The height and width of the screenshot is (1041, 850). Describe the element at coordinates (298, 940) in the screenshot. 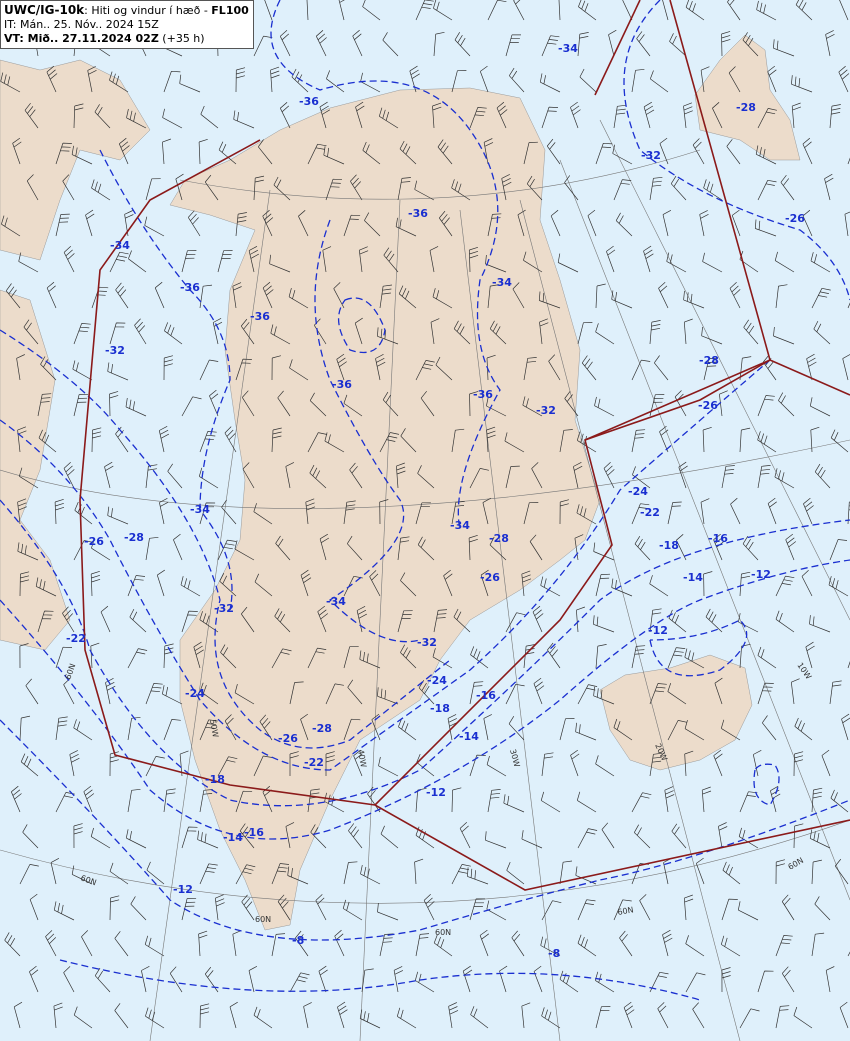

I see `isotherm-label: -8` at that location.